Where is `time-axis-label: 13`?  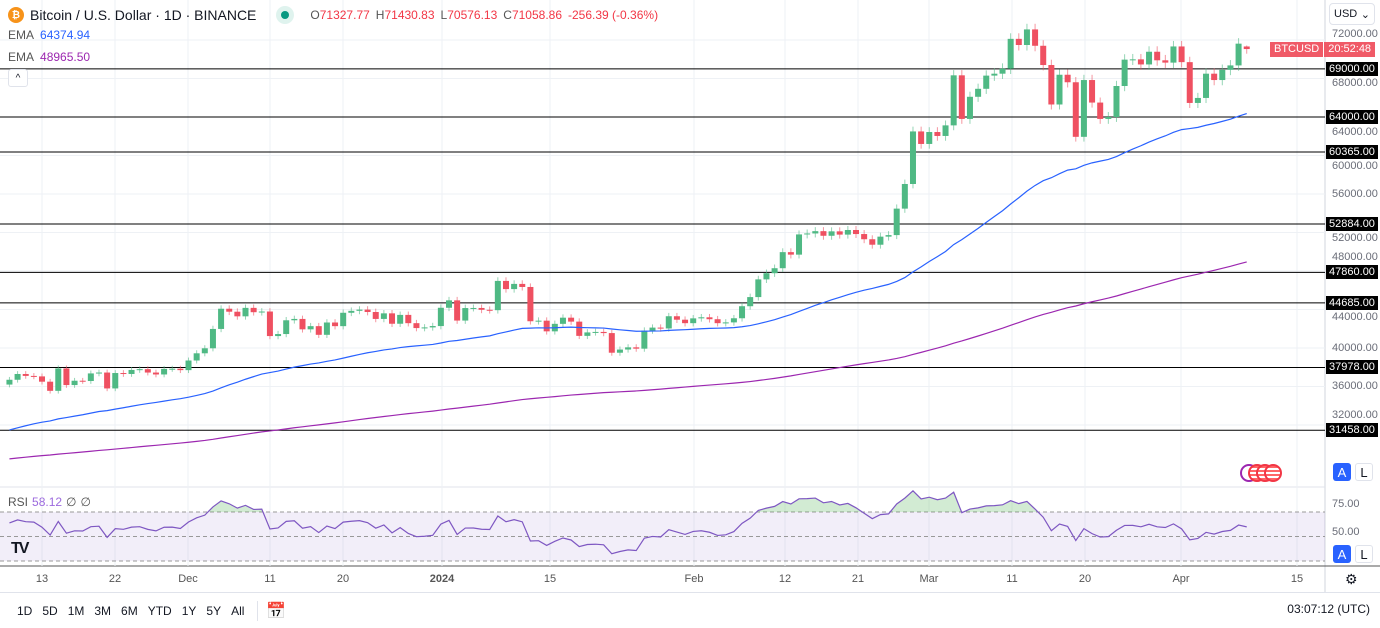
time-axis-label: 13 is located at coordinates (42, 579).